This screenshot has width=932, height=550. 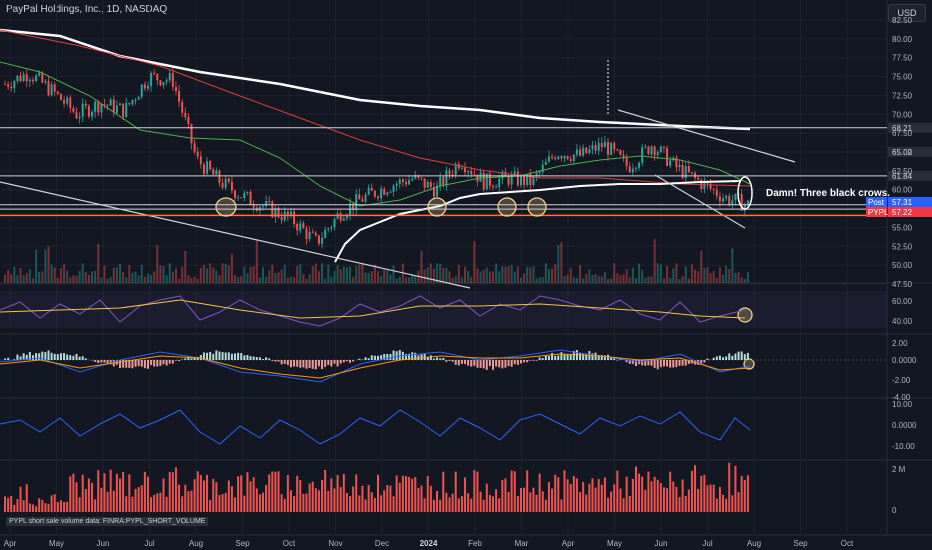 What do you see at coordinates (910, 175) in the screenshot?
I see `level-tag` at bounding box center [910, 175].